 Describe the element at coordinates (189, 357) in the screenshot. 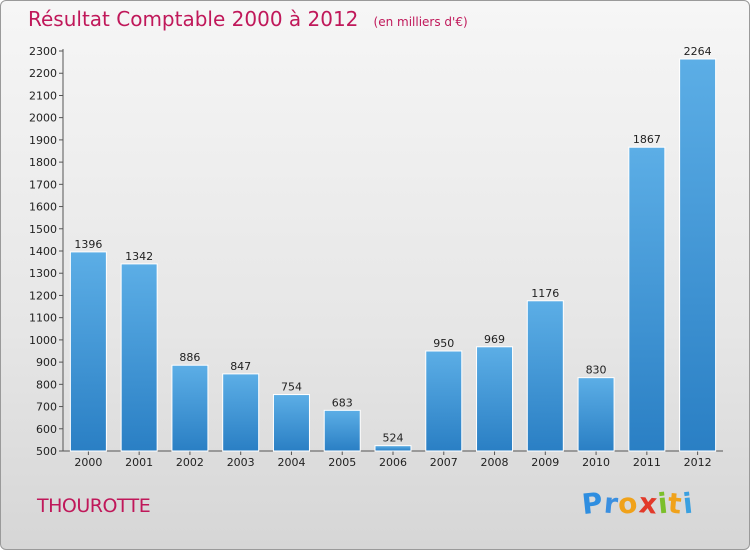

I see `data-label: 886` at that location.